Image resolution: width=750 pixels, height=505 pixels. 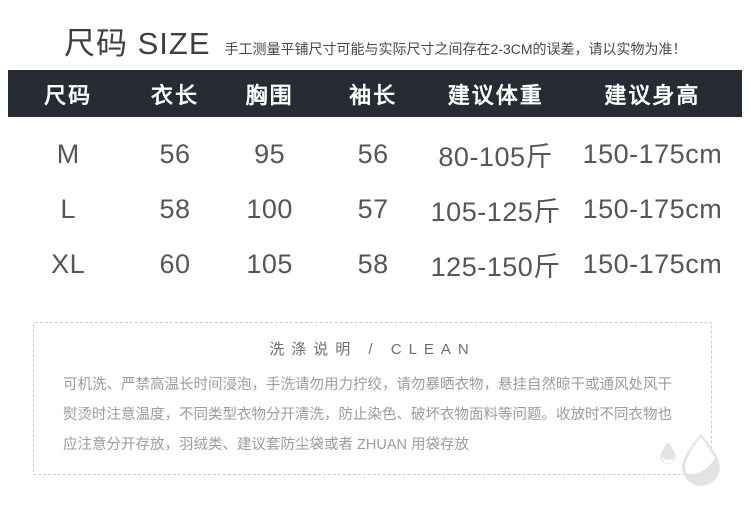 I want to click on bust-value: 95, so click(x=270, y=154).